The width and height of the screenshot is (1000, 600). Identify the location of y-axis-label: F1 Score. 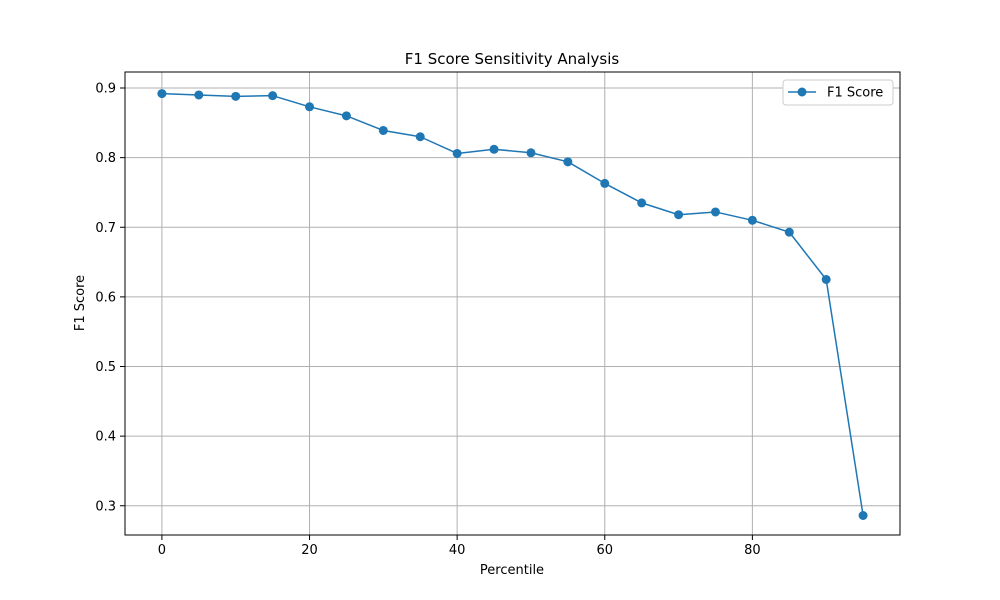
(80, 303).